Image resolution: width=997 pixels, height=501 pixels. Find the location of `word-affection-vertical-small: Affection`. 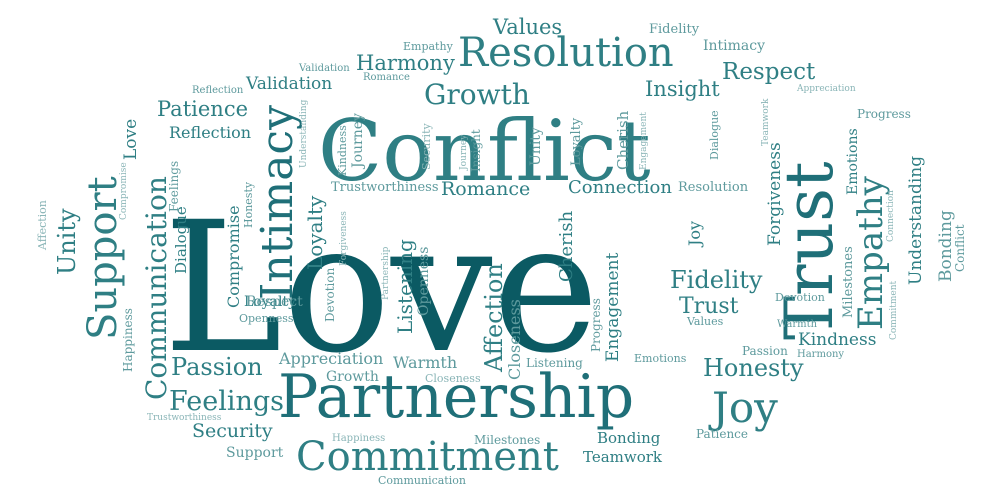

word-affection-vertical-small: Affection is located at coordinates (42, 225).